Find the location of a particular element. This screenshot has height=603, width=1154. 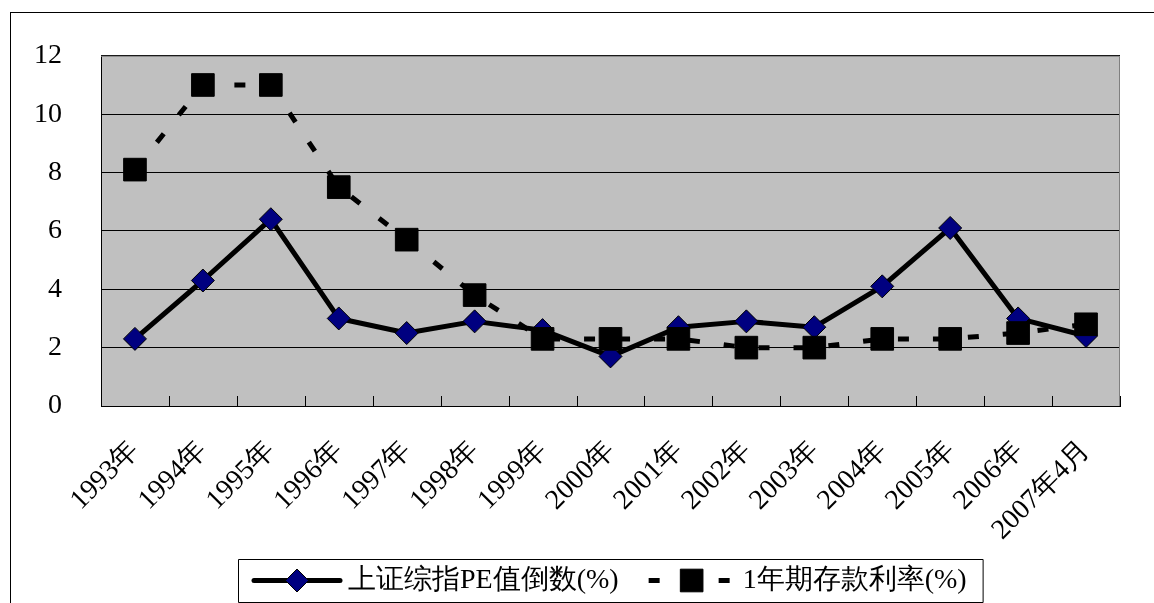

y-tick-label: 2 is located at coordinates (55, 345).